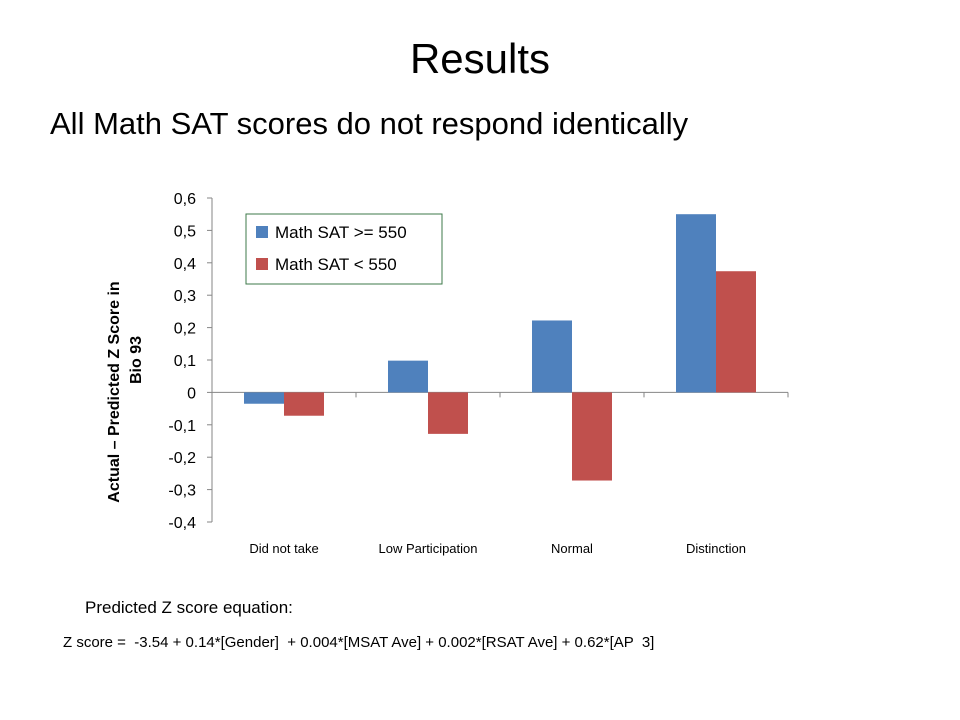  I want to click on equation-label: Predicted Z score equation:, so click(189, 607).